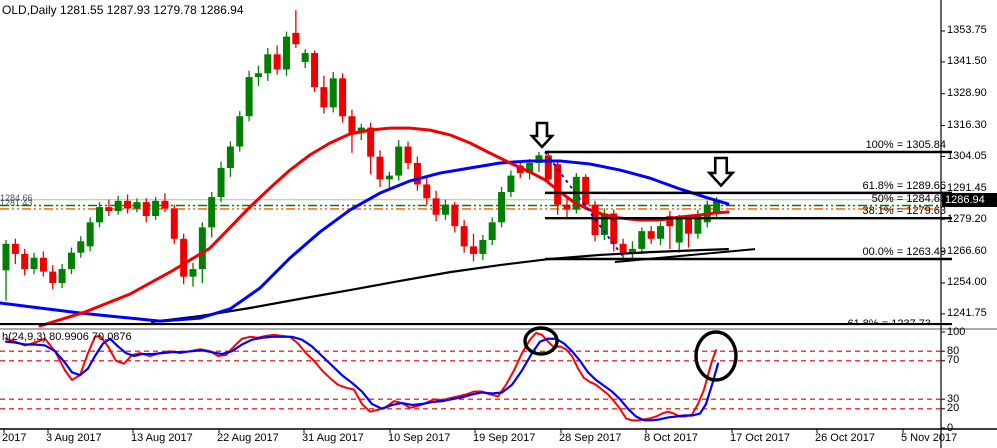  What do you see at coordinates (905, 144) in the screenshot?
I see `fib-level-label: 100% = 1305.84` at bounding box center [905, 144].